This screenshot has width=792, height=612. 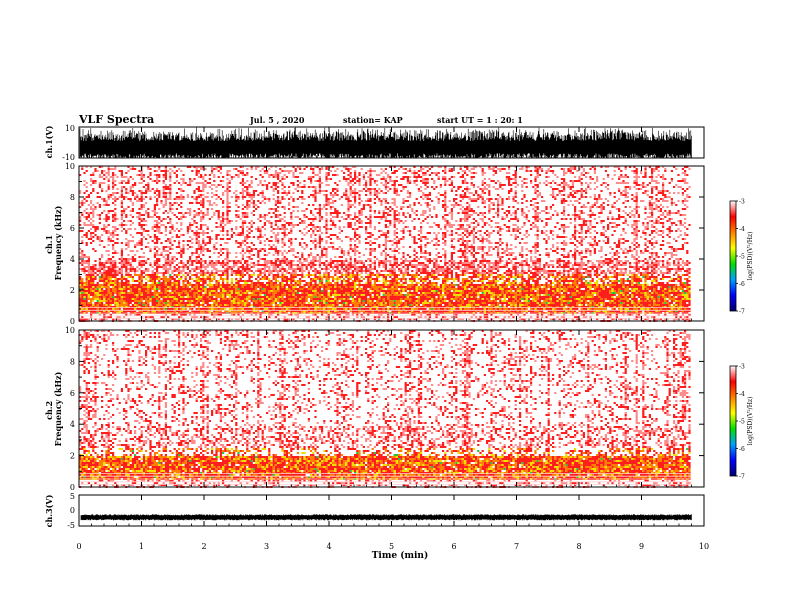 What do you see at coordinates (49, 510) in the screenshot?
I see `ch3-waveform-ylabel: ch.3(V)` at bounding box center [49, 510].